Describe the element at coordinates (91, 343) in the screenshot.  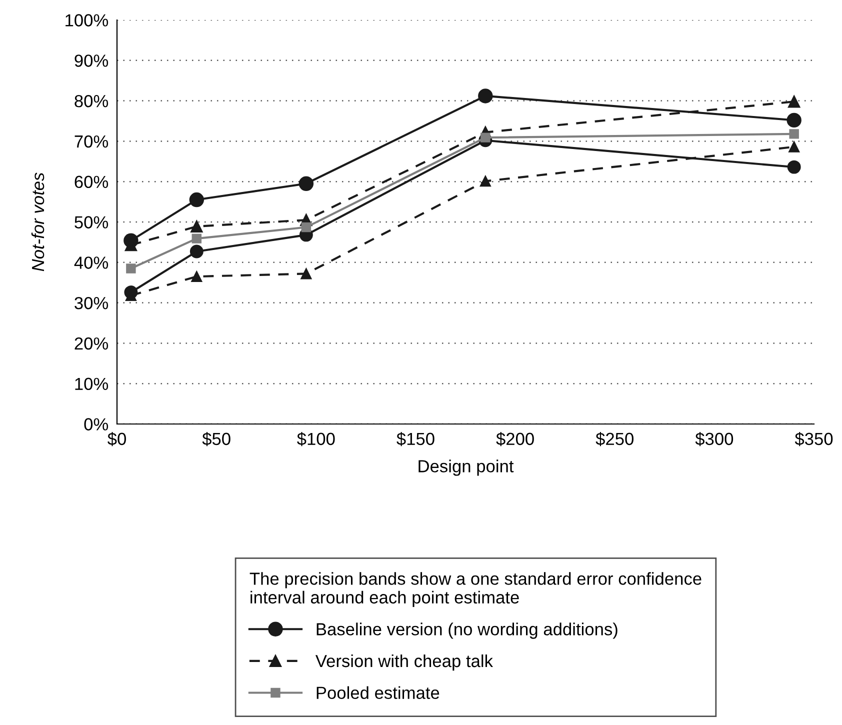
I see `y-tick-label: 20%` at that location.